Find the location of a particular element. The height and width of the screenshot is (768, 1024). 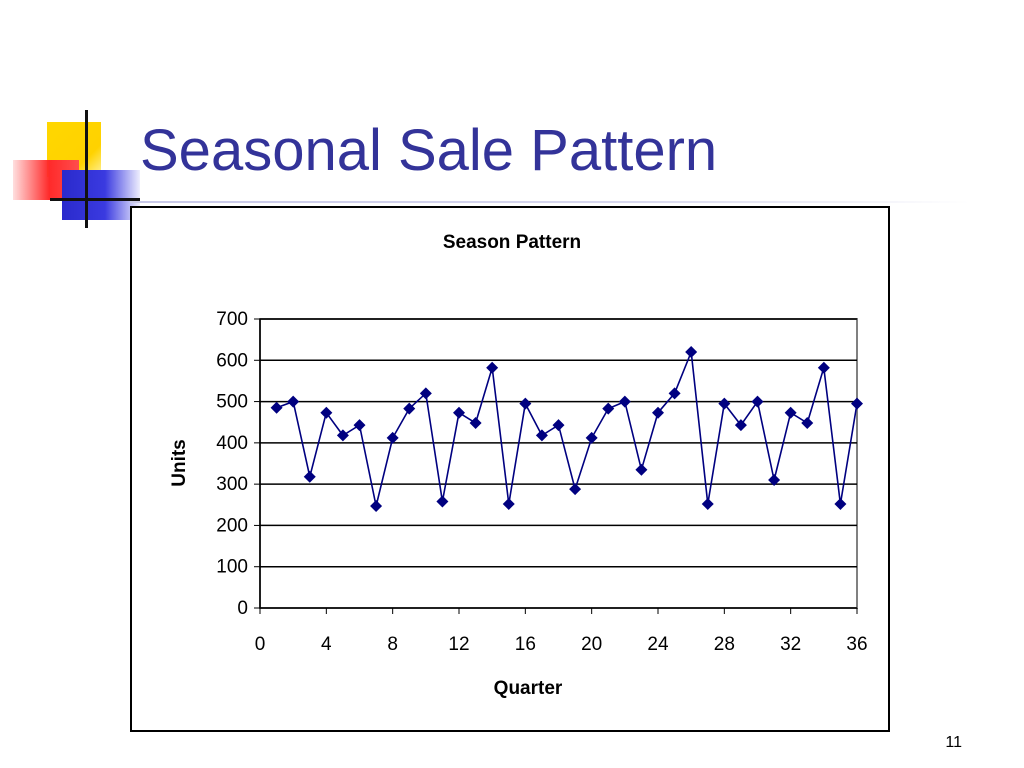

y-tick-label-200: 200 is located at coordinates (232, 525).